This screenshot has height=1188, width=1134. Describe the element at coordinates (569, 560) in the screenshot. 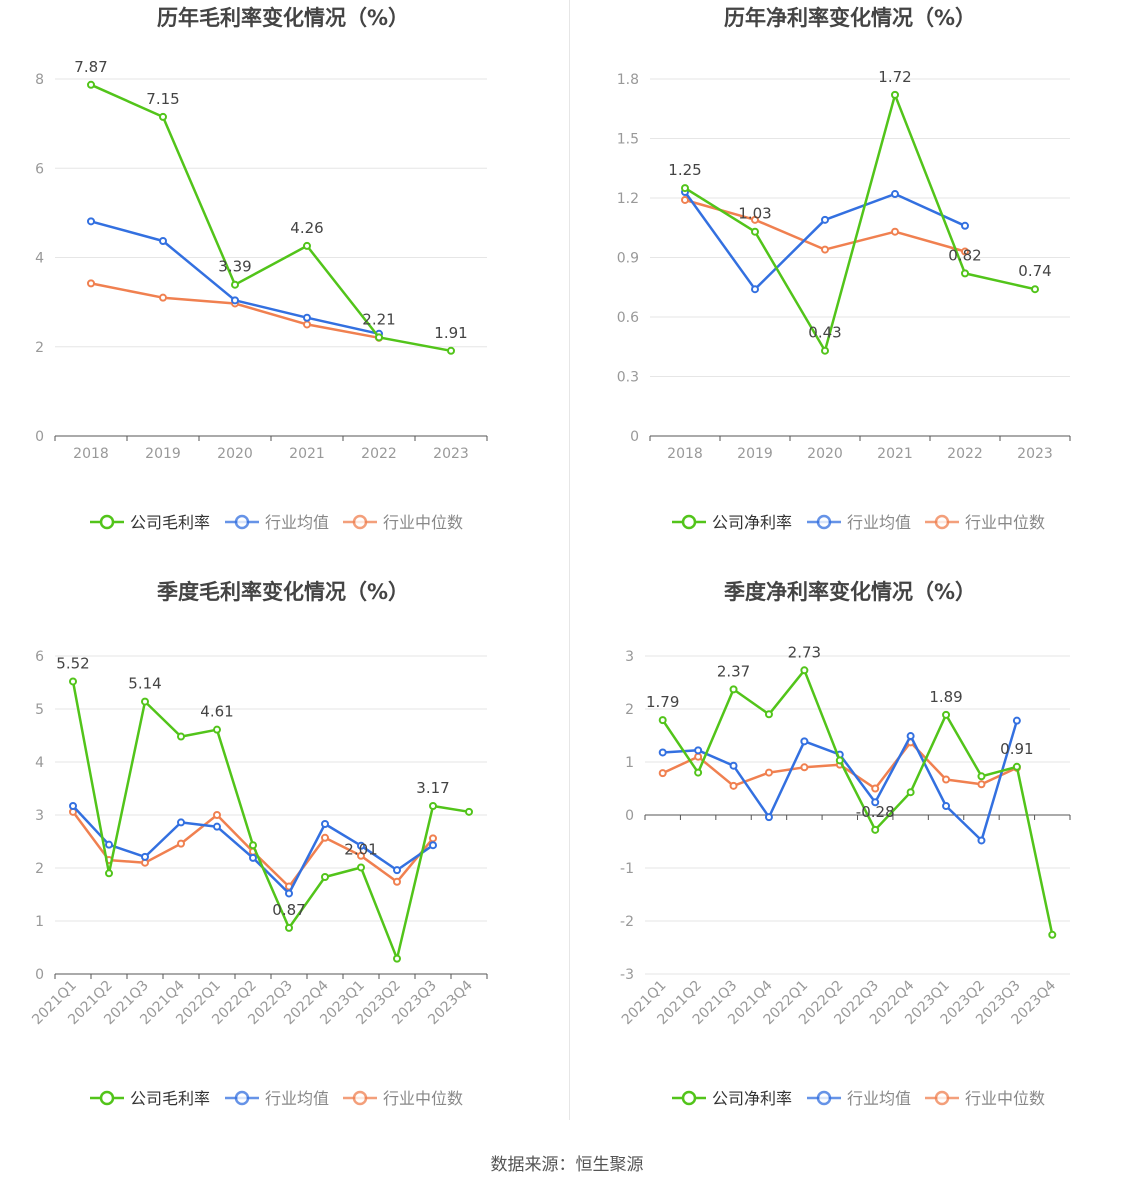

I see `panel-divider` at that location.